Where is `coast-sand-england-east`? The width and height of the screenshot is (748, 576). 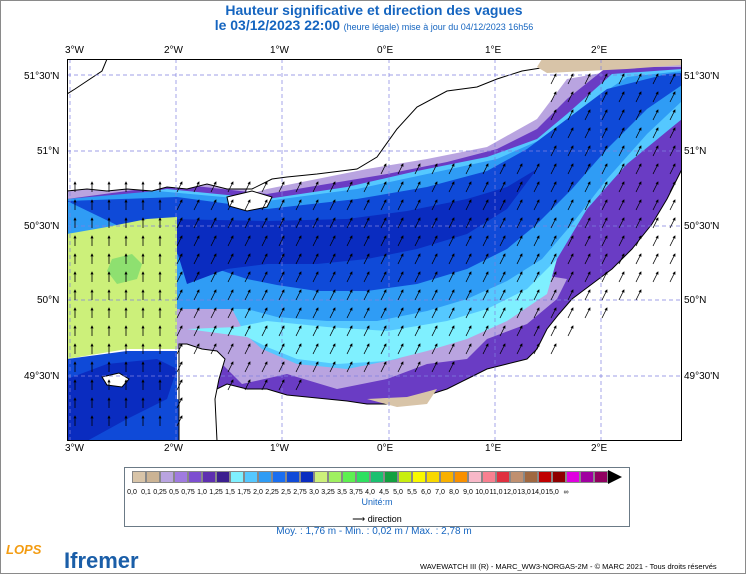
coast-sand-england-east is located at coordinates (609, 66).